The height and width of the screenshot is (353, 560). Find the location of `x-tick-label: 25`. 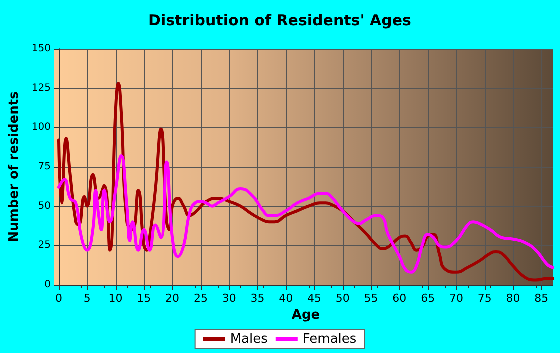

x-tick-label: 25 is located at coordinates (201, 298).